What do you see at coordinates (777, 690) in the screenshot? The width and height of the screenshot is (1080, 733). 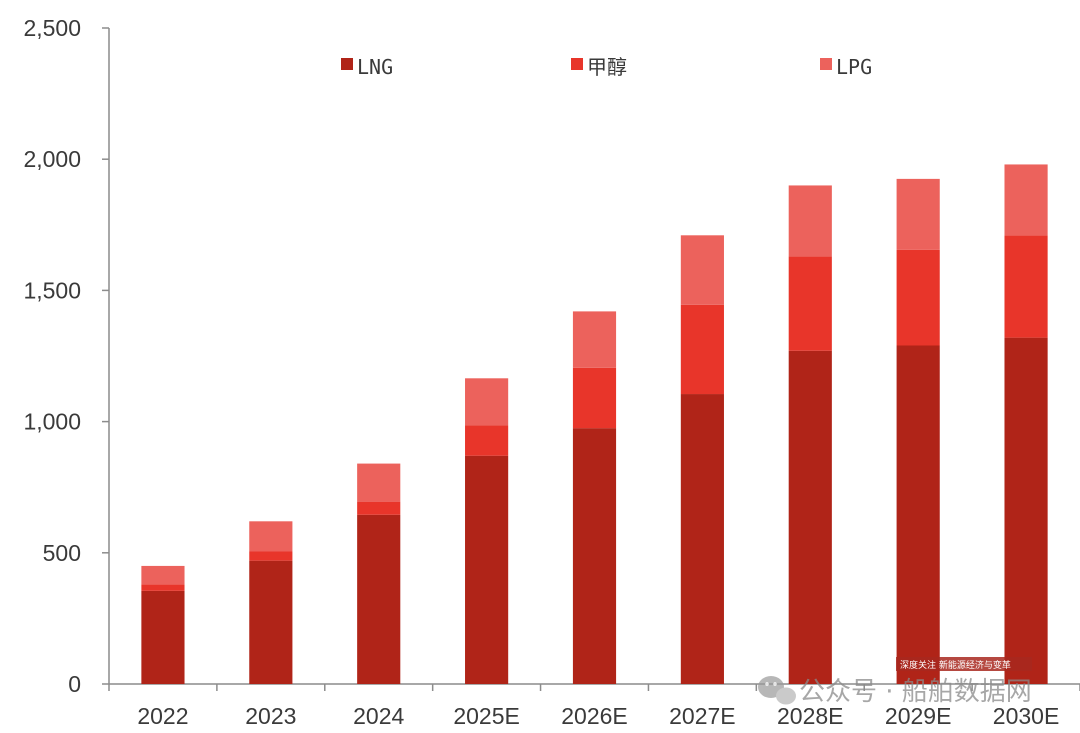 I see `wechat-icon` at bounding box center [777, 690].